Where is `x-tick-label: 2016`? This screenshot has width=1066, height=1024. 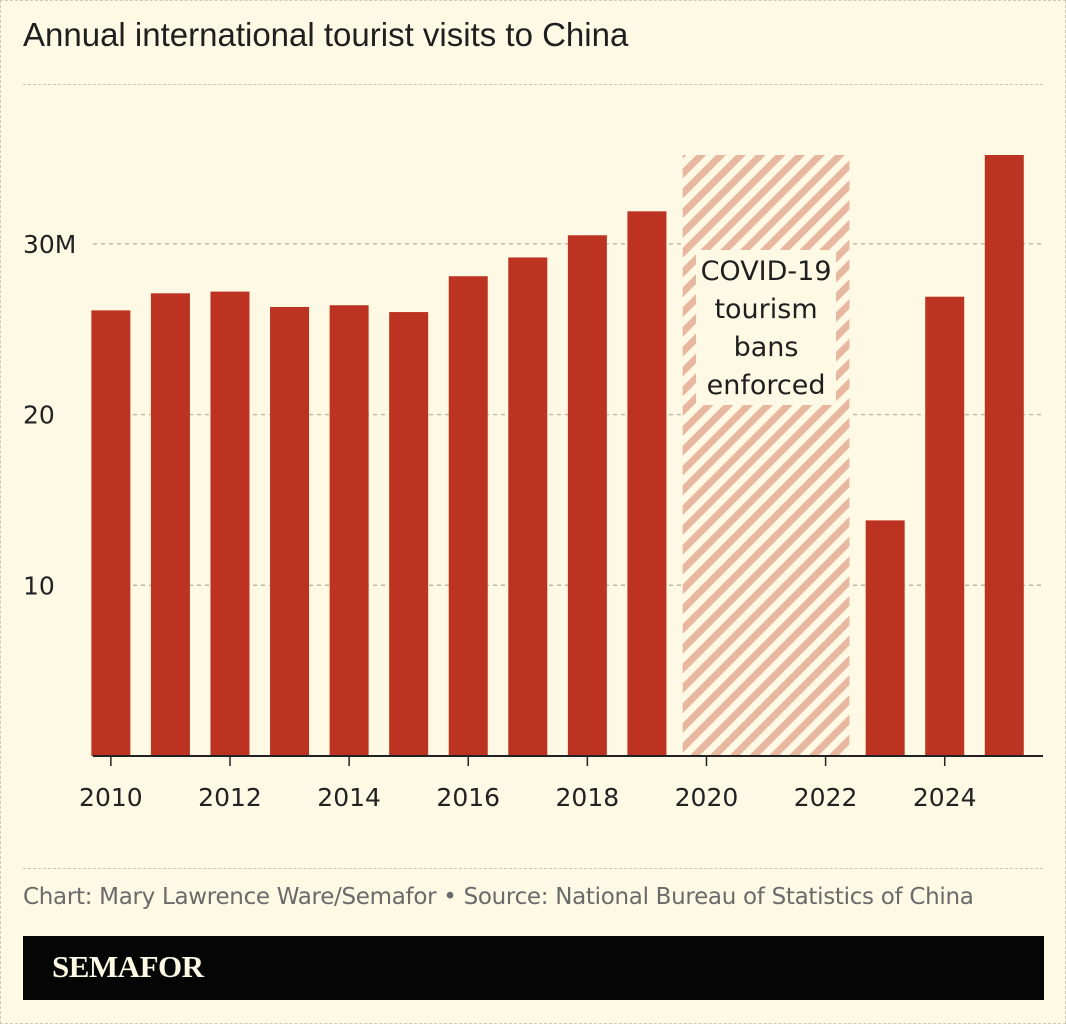 x-tick-label: 2016 is located at coordinates (468, 797).